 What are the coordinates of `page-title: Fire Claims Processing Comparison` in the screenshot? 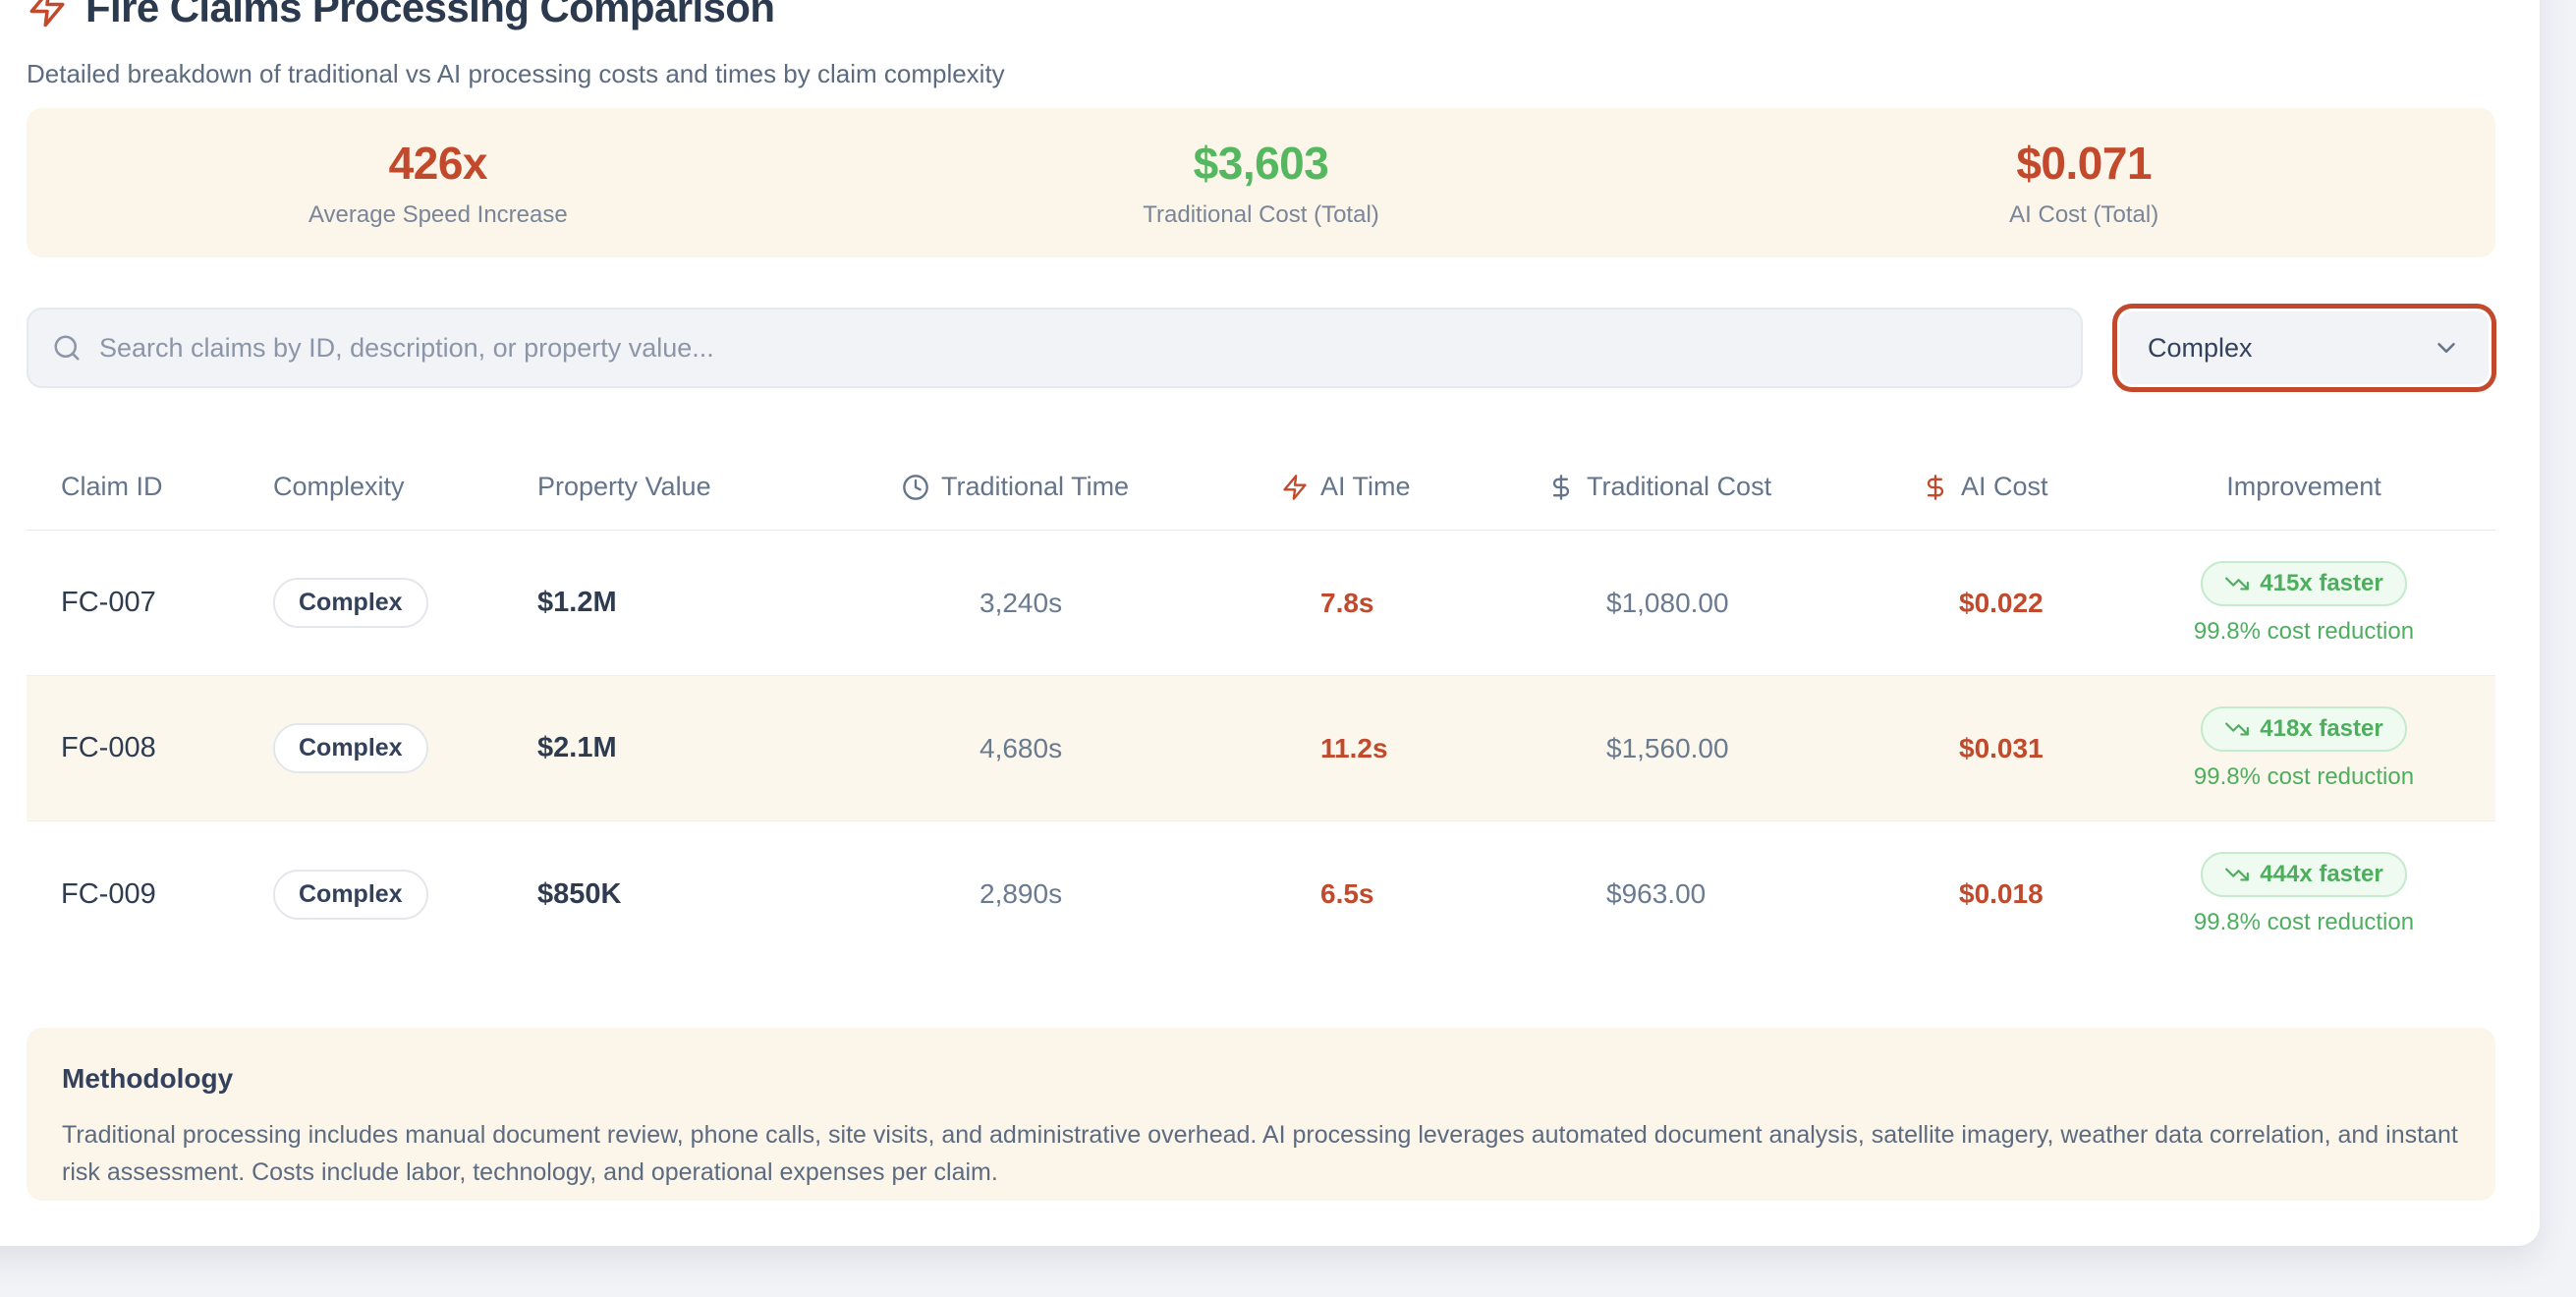 It's located at (430, 15).